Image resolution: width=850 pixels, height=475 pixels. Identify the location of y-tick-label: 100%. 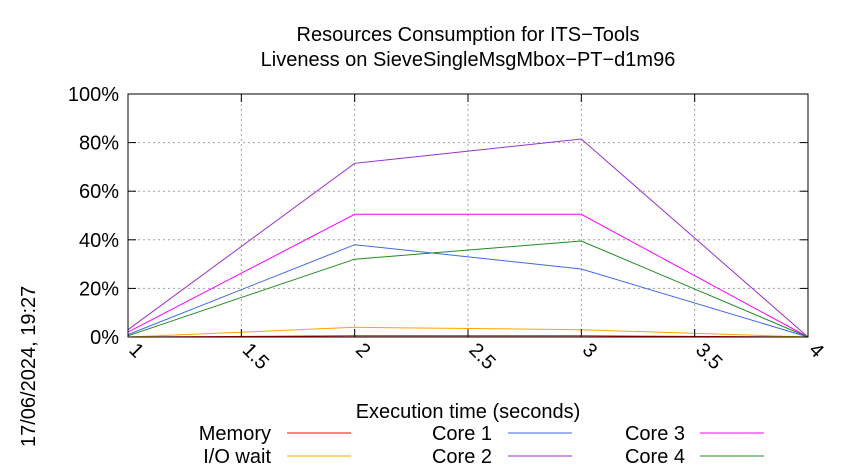
(93, 95).